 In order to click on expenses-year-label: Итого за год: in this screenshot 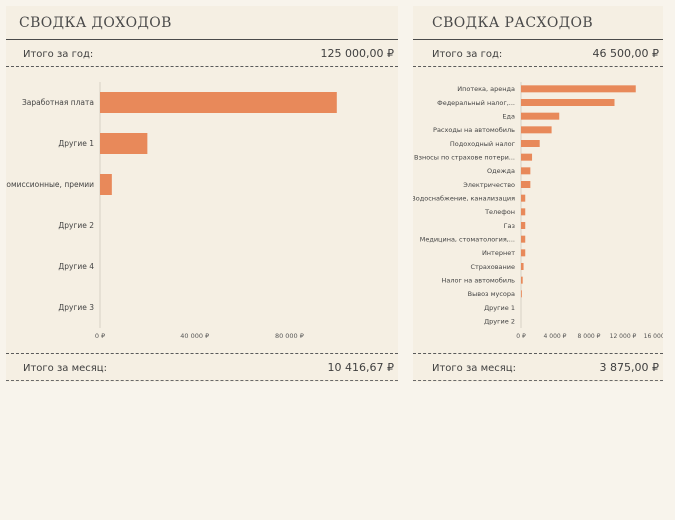, I will do `click(467, 54)`.